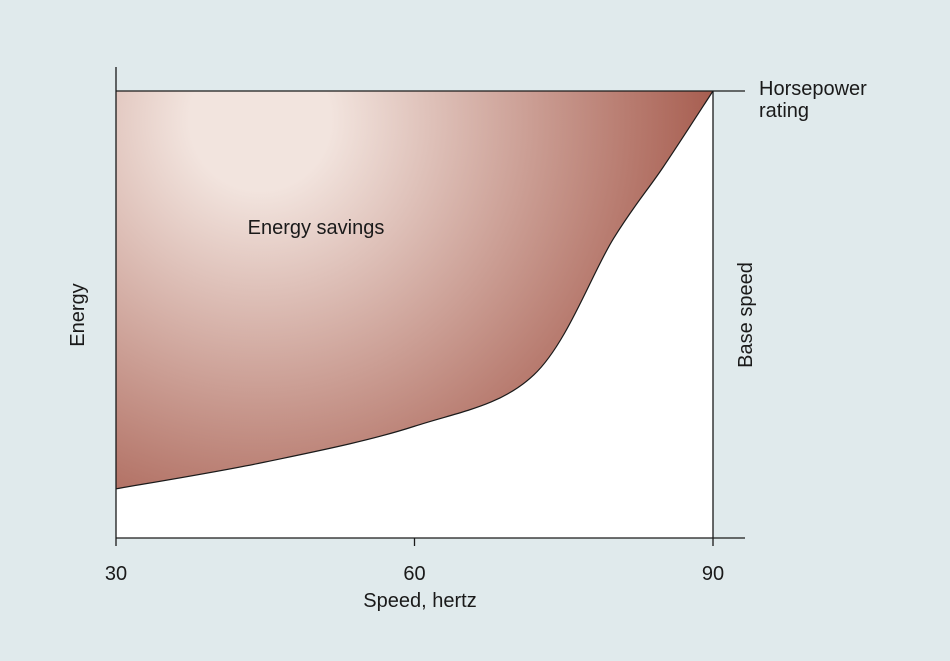 The height and width of the screenshot is (661, 950). I want to click on energy-savings-label: Energy savings, so click(316, 228).